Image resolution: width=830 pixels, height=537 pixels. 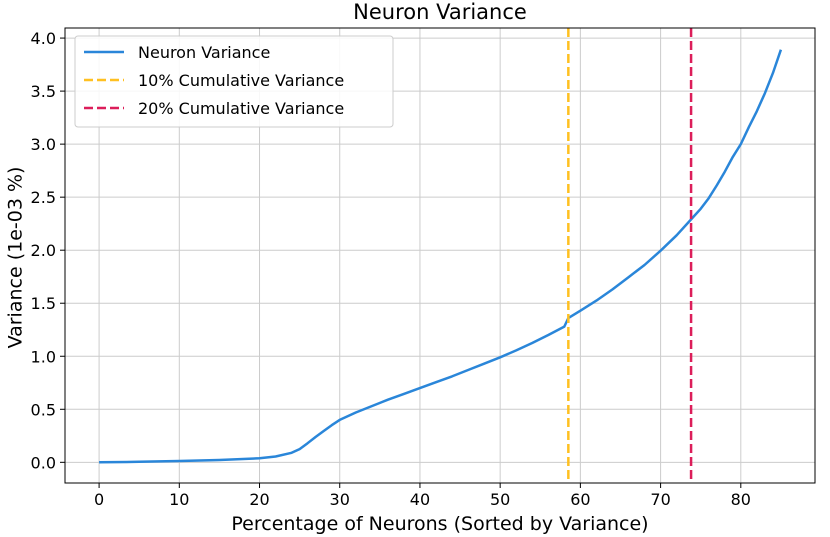 I want to click on chart-title: Neuron Variance, so click(x=440, y=12).